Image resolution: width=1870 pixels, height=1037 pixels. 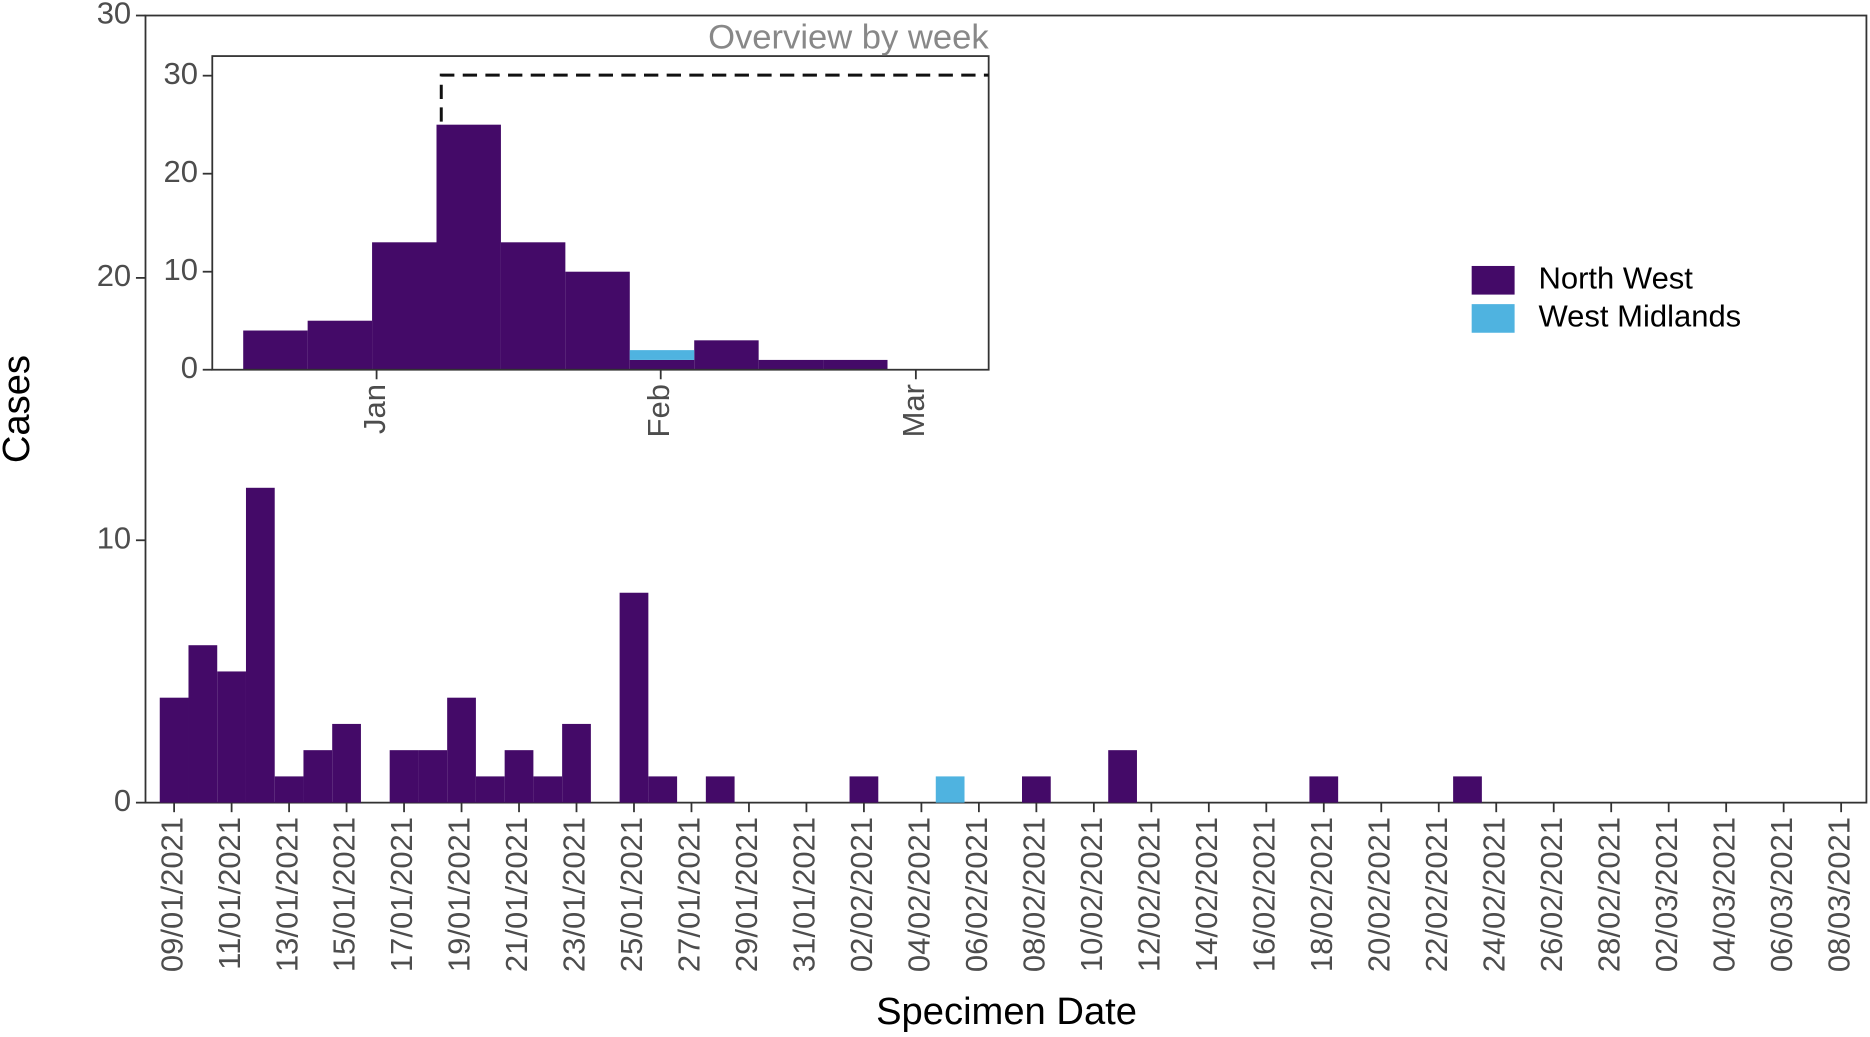 What do you see at coordinates (189, 367) in the screenshot?
I see `inset-y-tick-label: 0` at bounding box center [189, 367].